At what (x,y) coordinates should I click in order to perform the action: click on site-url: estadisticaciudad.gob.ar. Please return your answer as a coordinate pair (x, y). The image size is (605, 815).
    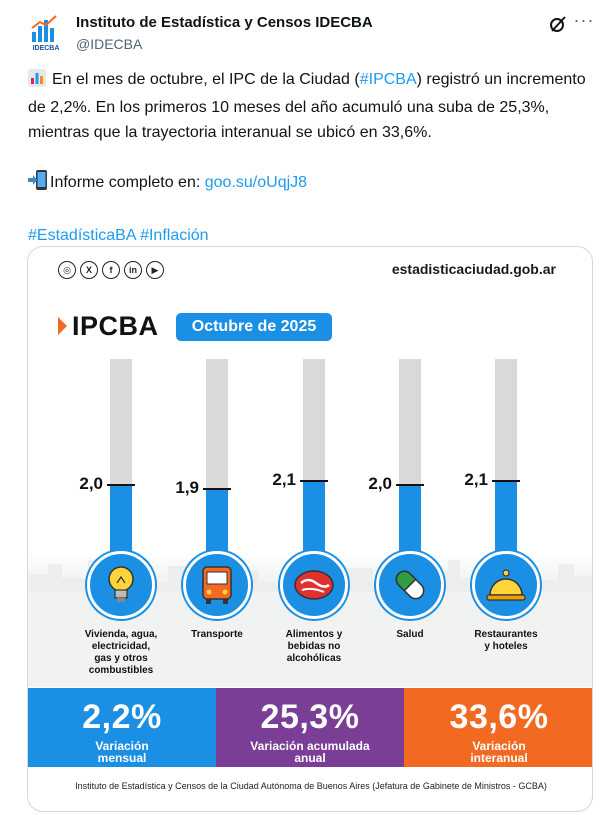
    Looking at the image, I should click on (473, 269).